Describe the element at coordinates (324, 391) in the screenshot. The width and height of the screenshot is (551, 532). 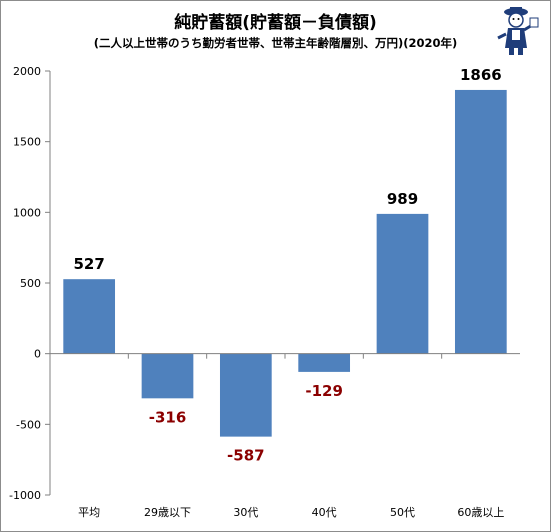
I see `data-label: -129` at that location.